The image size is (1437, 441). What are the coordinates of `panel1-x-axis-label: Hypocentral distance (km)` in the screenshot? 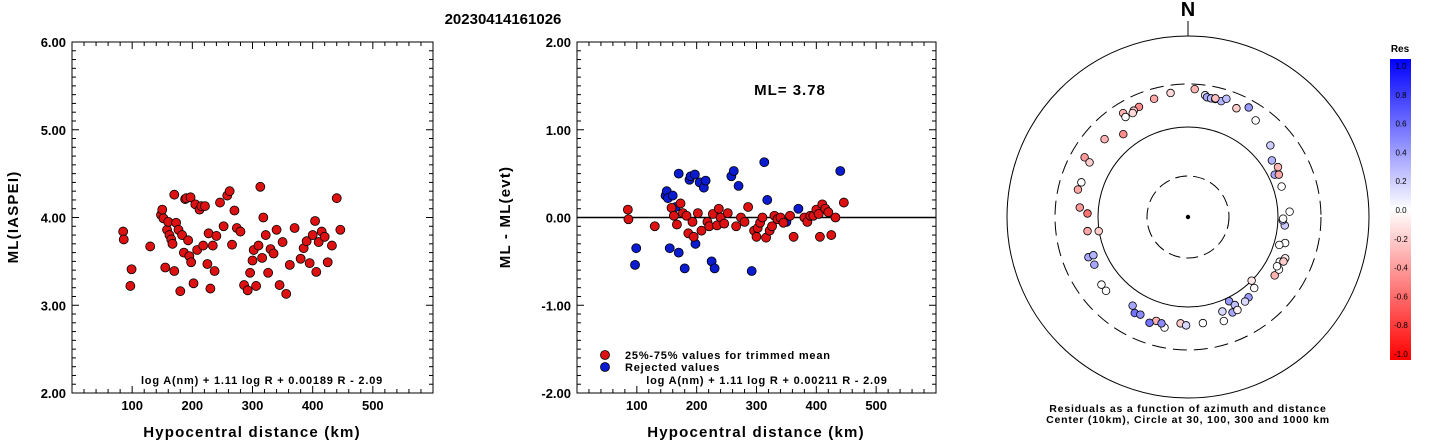 It's located at (252, 432).